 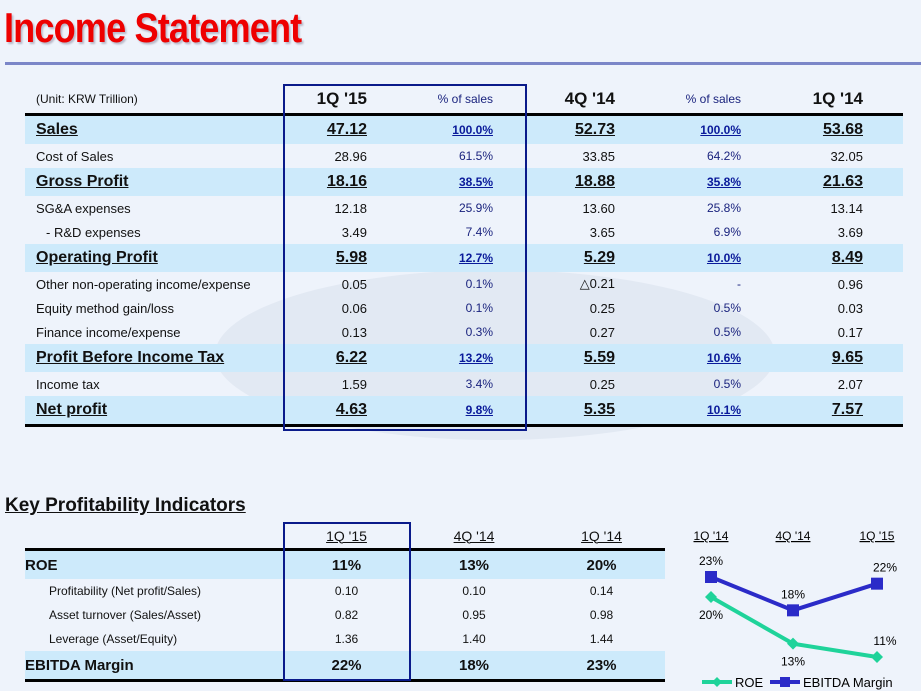 What do you see at coordinates (346, 100) in the screenshot?
I see `column-header: 1Q '15` at bounding box center [346, 100].